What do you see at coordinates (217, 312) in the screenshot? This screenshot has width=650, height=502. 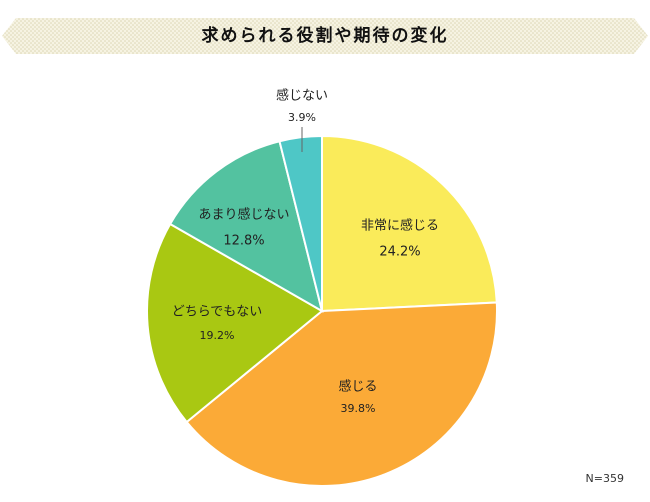 I see `slice-label-3: どちらでもない` at bounding box center [217, 312].